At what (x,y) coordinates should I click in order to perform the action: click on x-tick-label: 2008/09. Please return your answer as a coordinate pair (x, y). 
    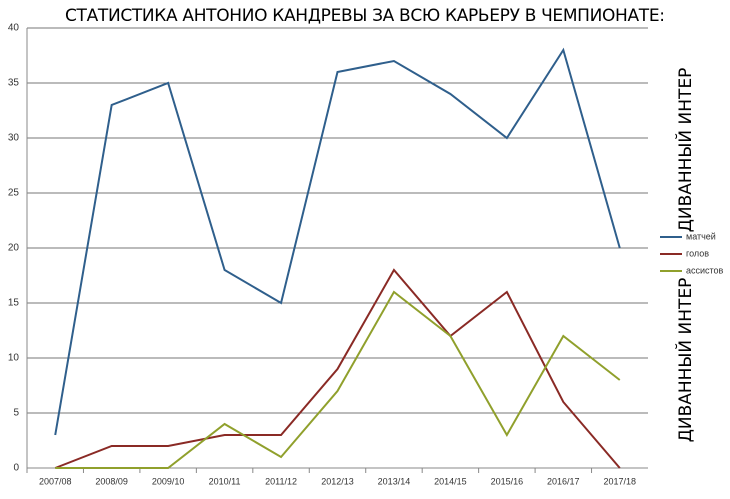
    Looking at the image, I should click on (111, 481).